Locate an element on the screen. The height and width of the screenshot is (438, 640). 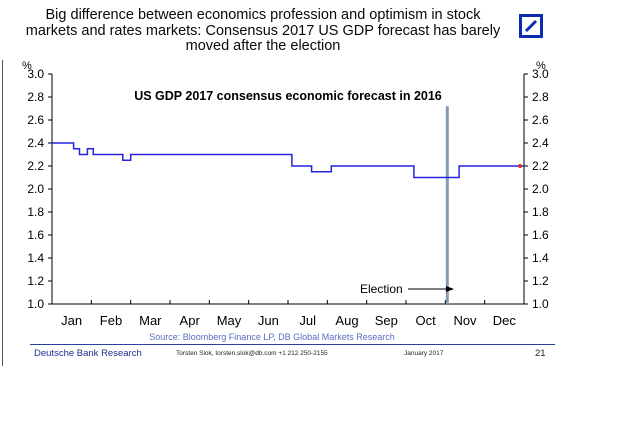
x-tick-label: Oct is located at coordinates (426, 320).